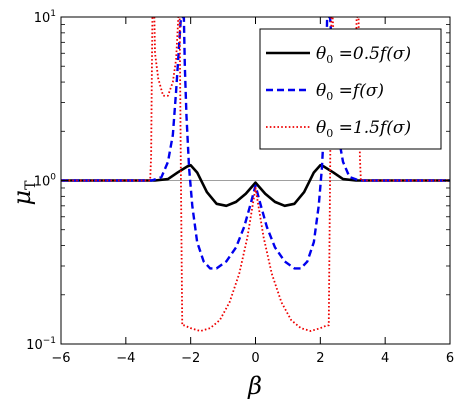 The image size is (463, 409). I want to click on legend-label-3: θ0 =1.5f(σ), so click(363, 129).